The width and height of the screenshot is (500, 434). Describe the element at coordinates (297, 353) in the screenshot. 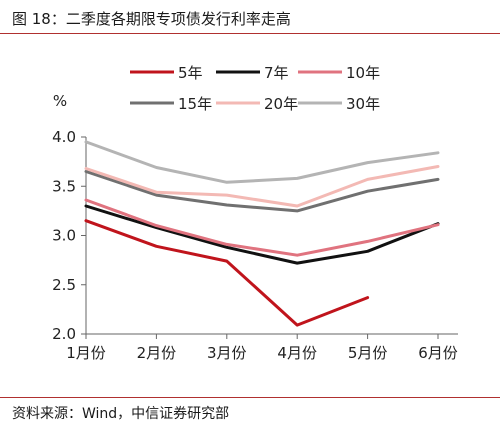

I see `x-tick-label: 4月份` at that location.